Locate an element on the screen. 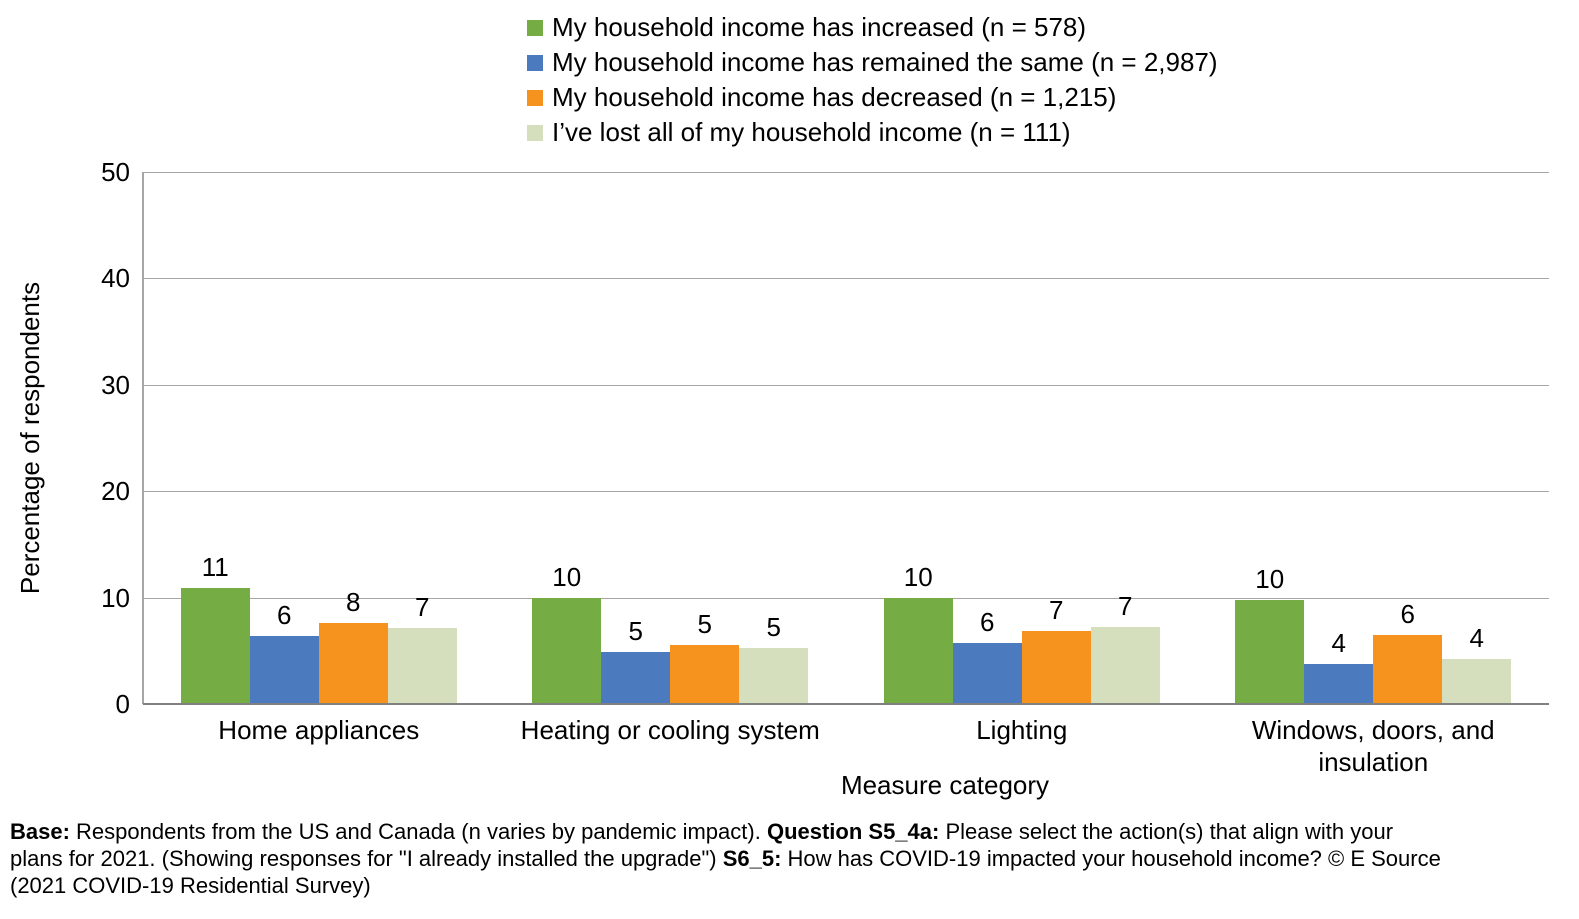 The height and width of the screenshot is (919, 1579). footnote-segment: (2021 COVID-19 Residential Survey) is located at coordinates (190, 885).